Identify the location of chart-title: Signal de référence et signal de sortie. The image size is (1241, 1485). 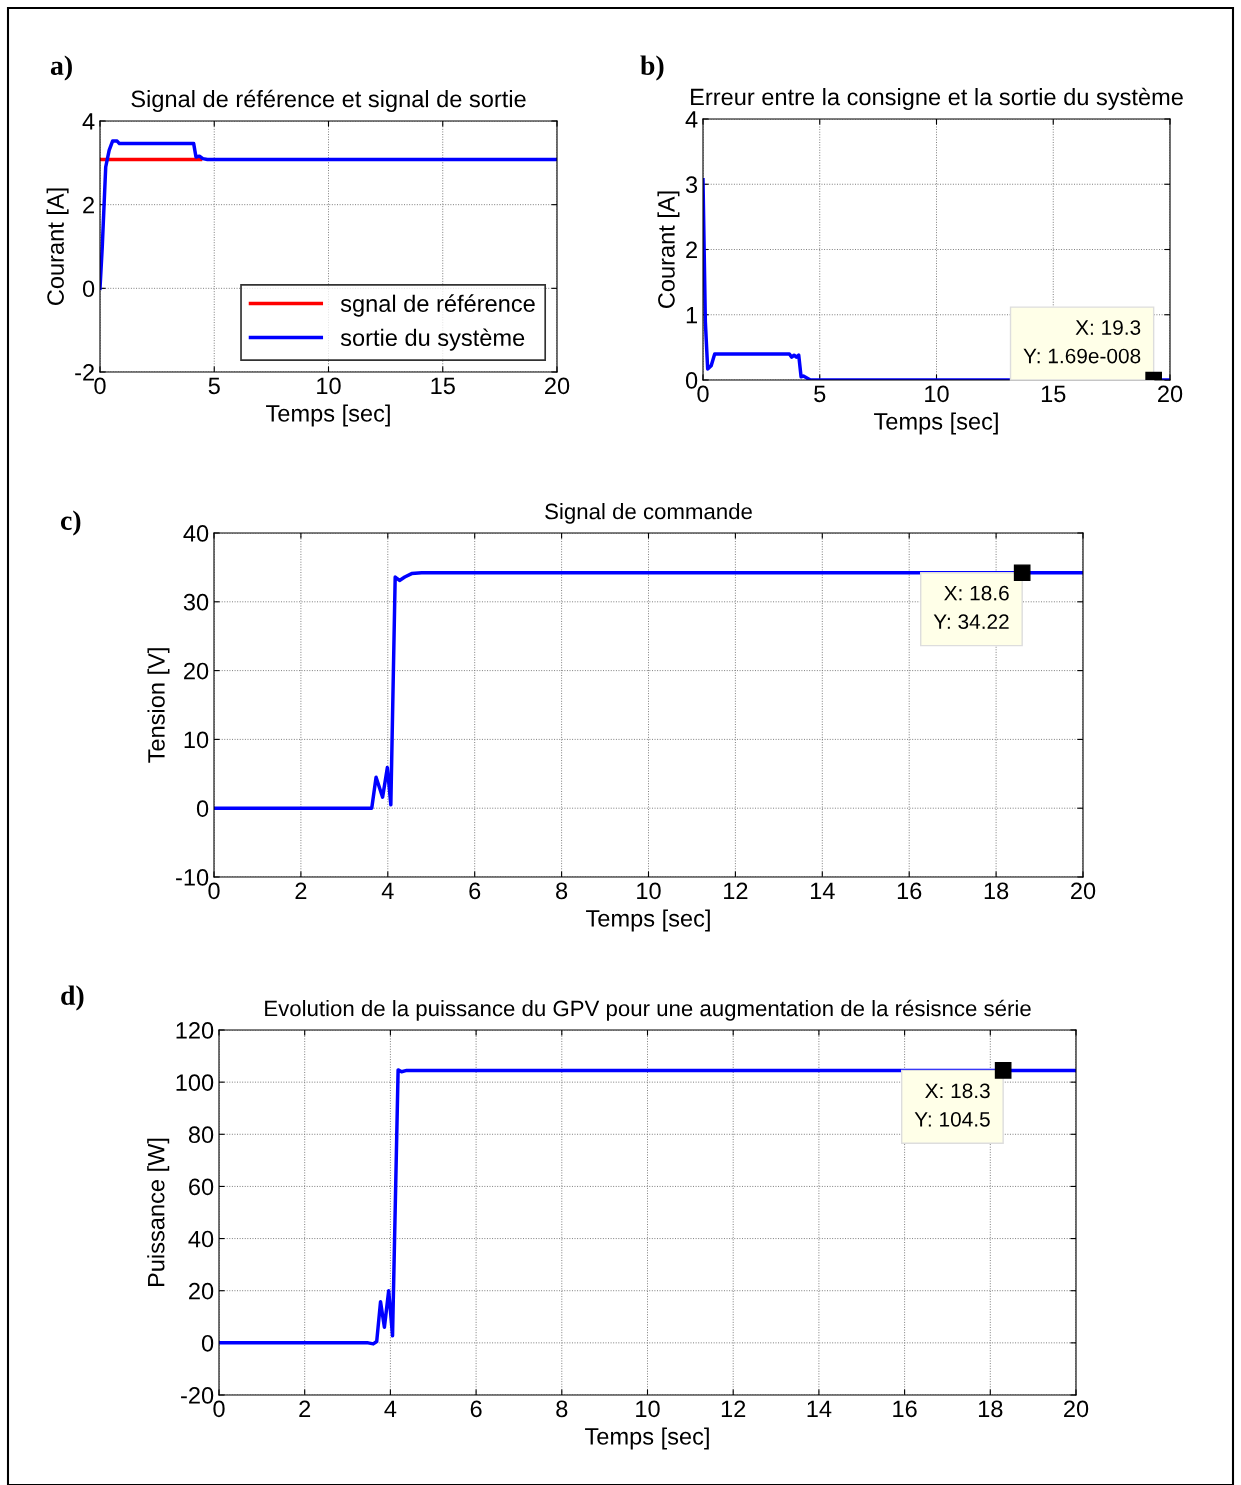
(328, 101).